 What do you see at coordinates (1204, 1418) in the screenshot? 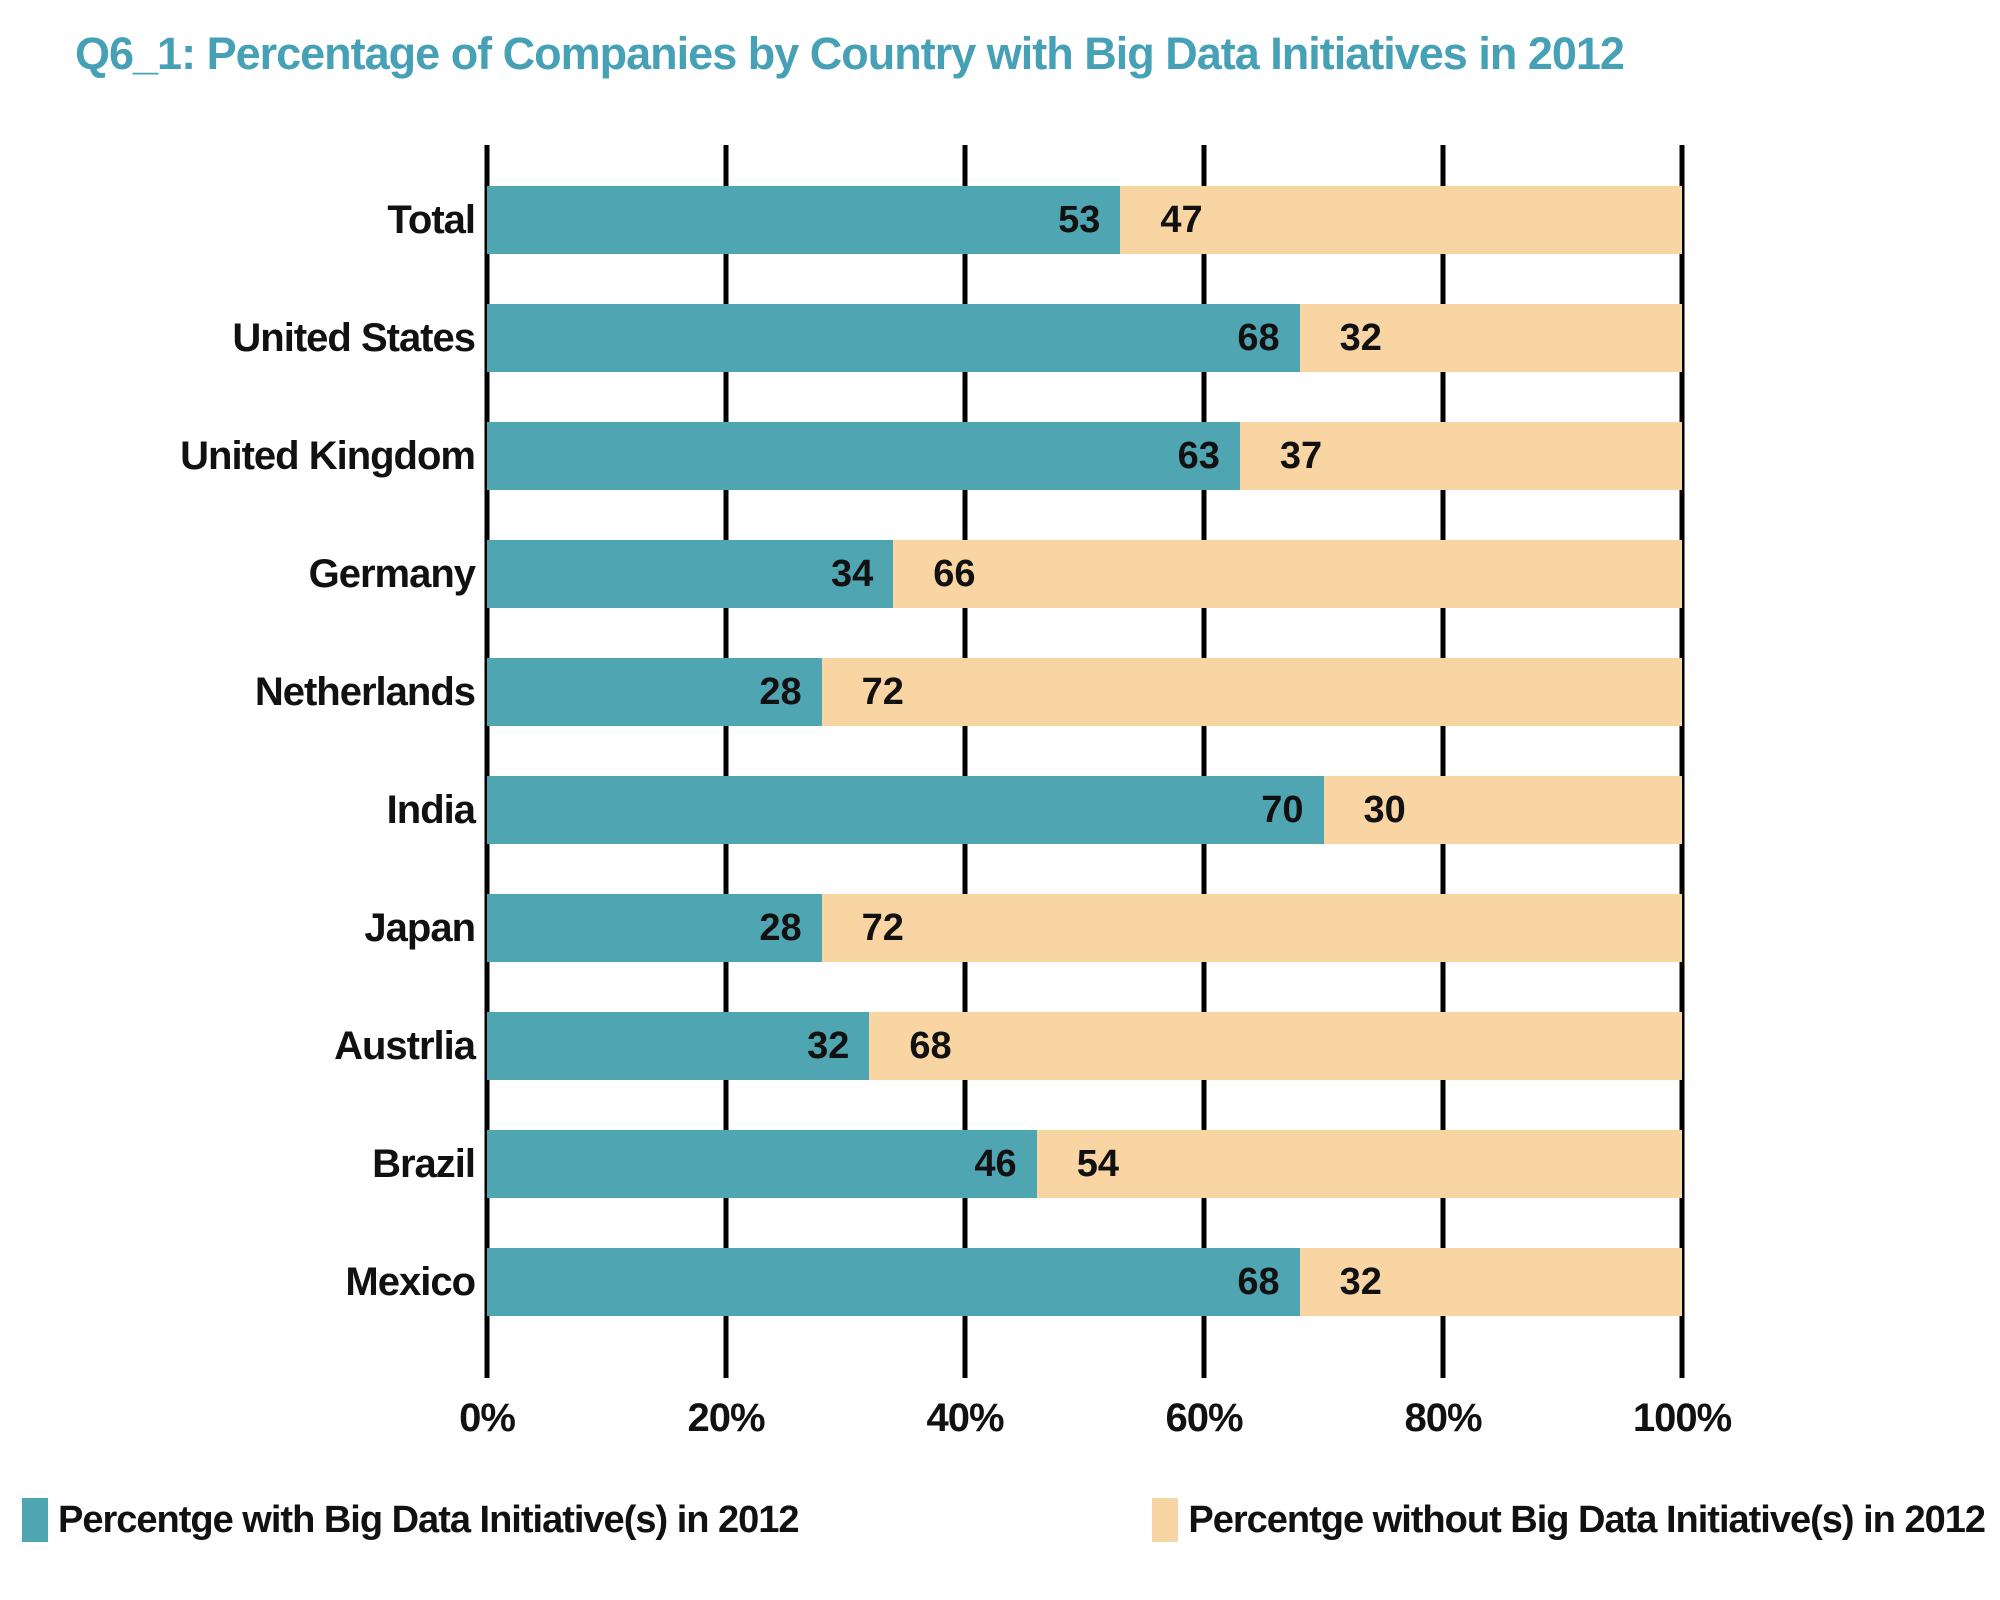
I see `x-tick-label: 60%` at bounding box center [1204, 1418].